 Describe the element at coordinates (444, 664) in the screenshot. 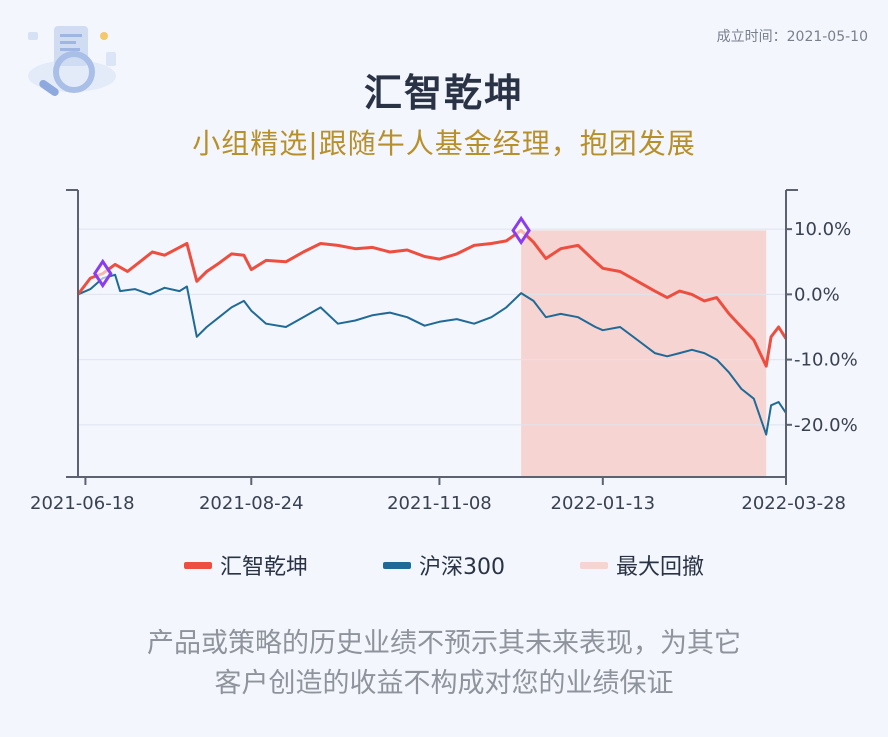

I see `disclaimer: 产品或策略的历史业绩不预示其未来表现，为其它 客户创造的收益不构成对您的业绩保证` at that location.